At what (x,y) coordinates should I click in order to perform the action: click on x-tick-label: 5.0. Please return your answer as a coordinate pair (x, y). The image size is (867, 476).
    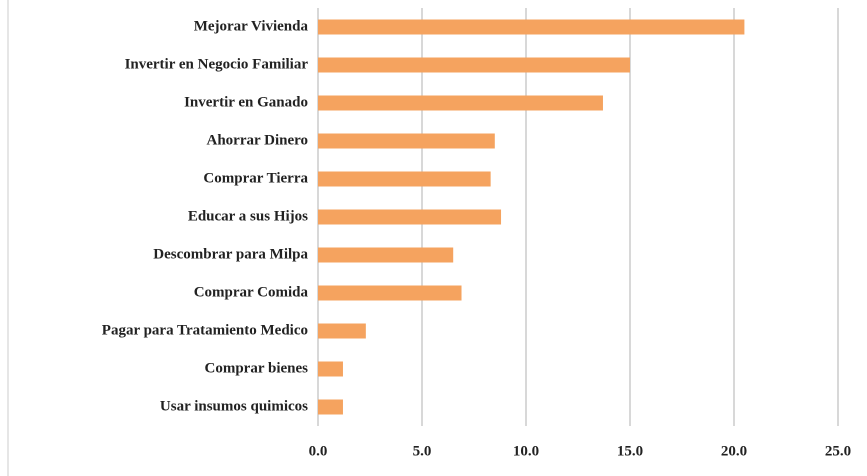
    Looking at the image, I should click on (422, 451).